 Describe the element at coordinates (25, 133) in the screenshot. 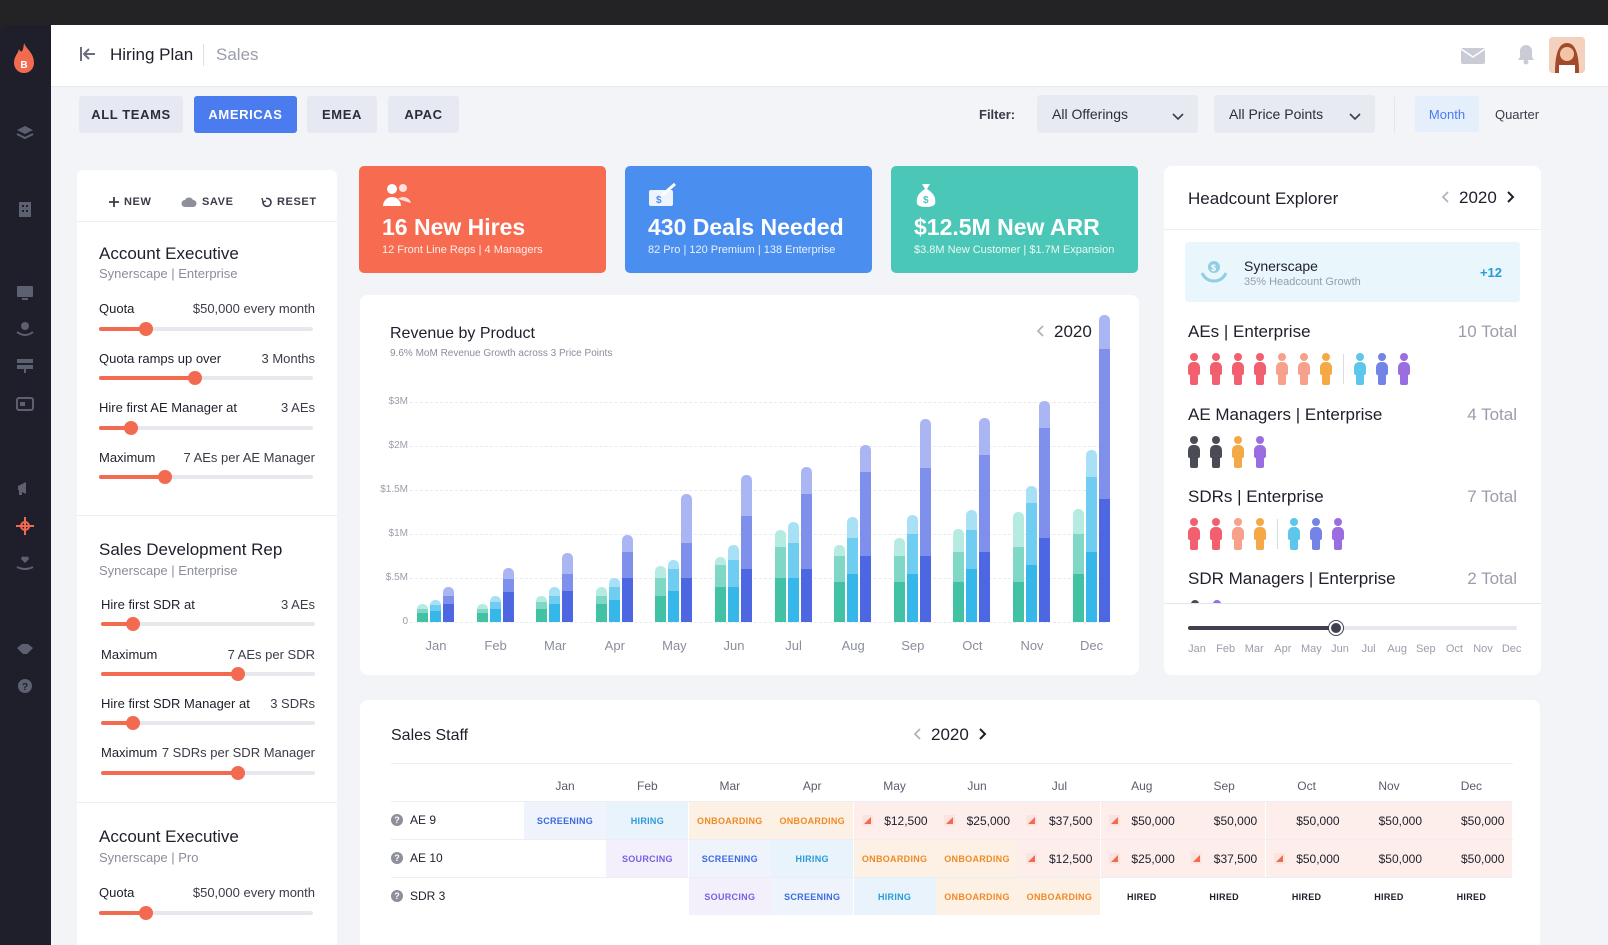

I see `layers-icon` at that location.